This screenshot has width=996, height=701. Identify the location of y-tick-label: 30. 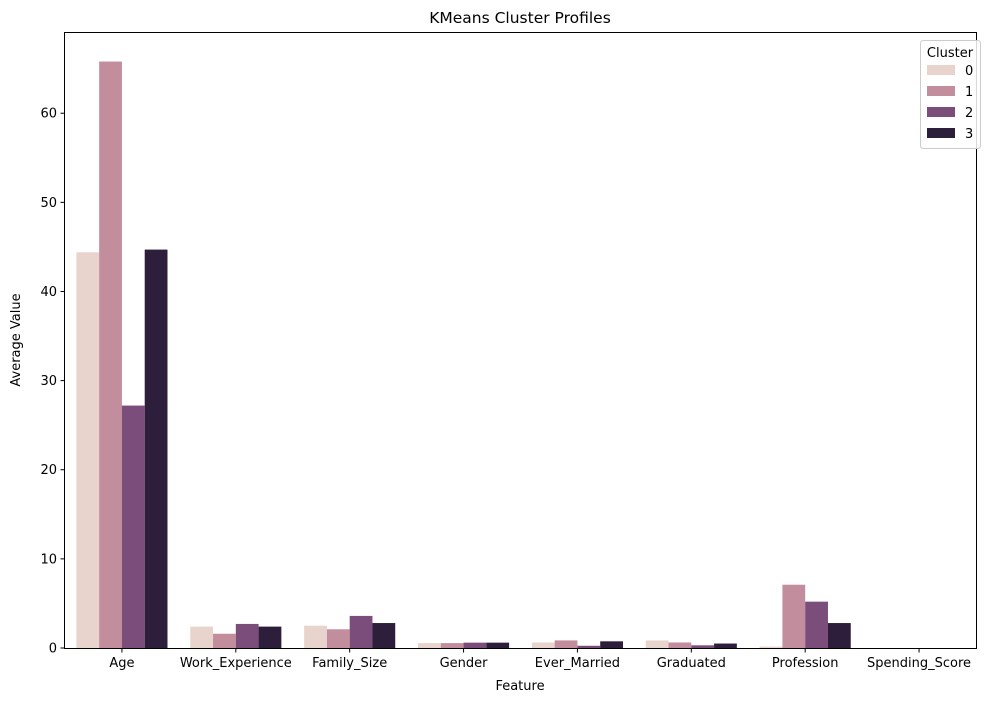
(48, 381).